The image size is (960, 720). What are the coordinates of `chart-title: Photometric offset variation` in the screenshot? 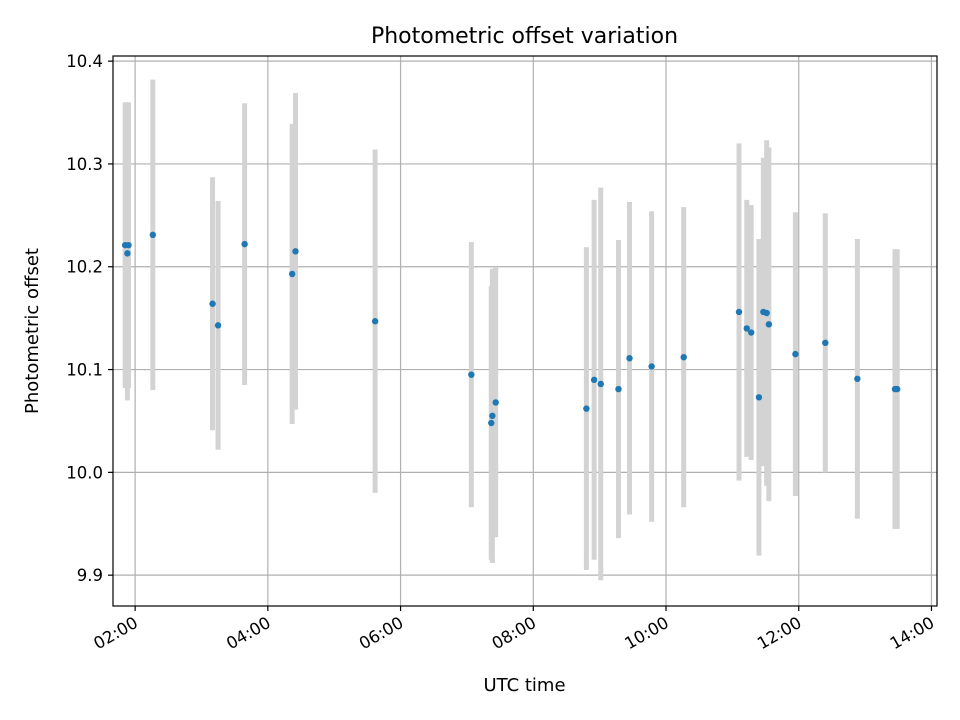 It's located at (524, 36).